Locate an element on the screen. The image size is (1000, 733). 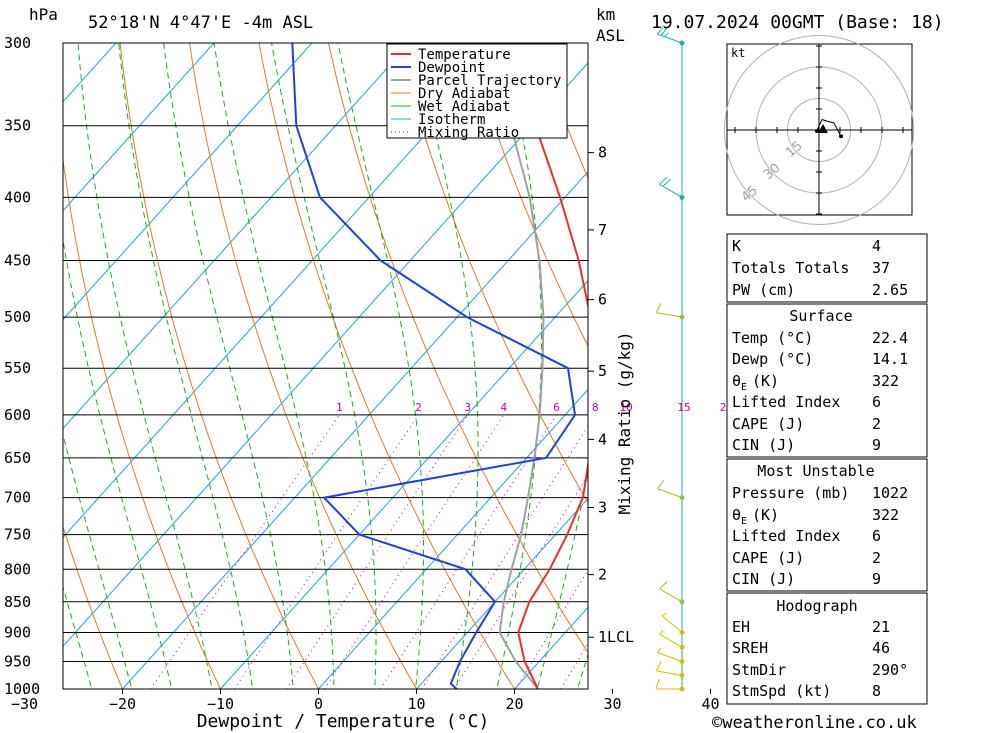
height-tick-label: 3 is located at coordinates (602, 507).